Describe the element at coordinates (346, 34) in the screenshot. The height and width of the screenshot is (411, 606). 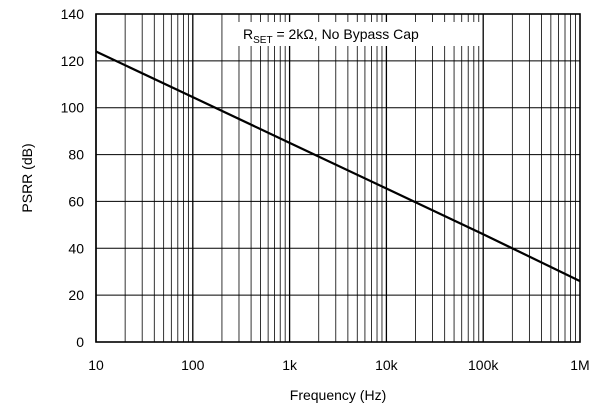
I see `annotation-suffix: = 2kΩ, No Bypass Cap` at that location.